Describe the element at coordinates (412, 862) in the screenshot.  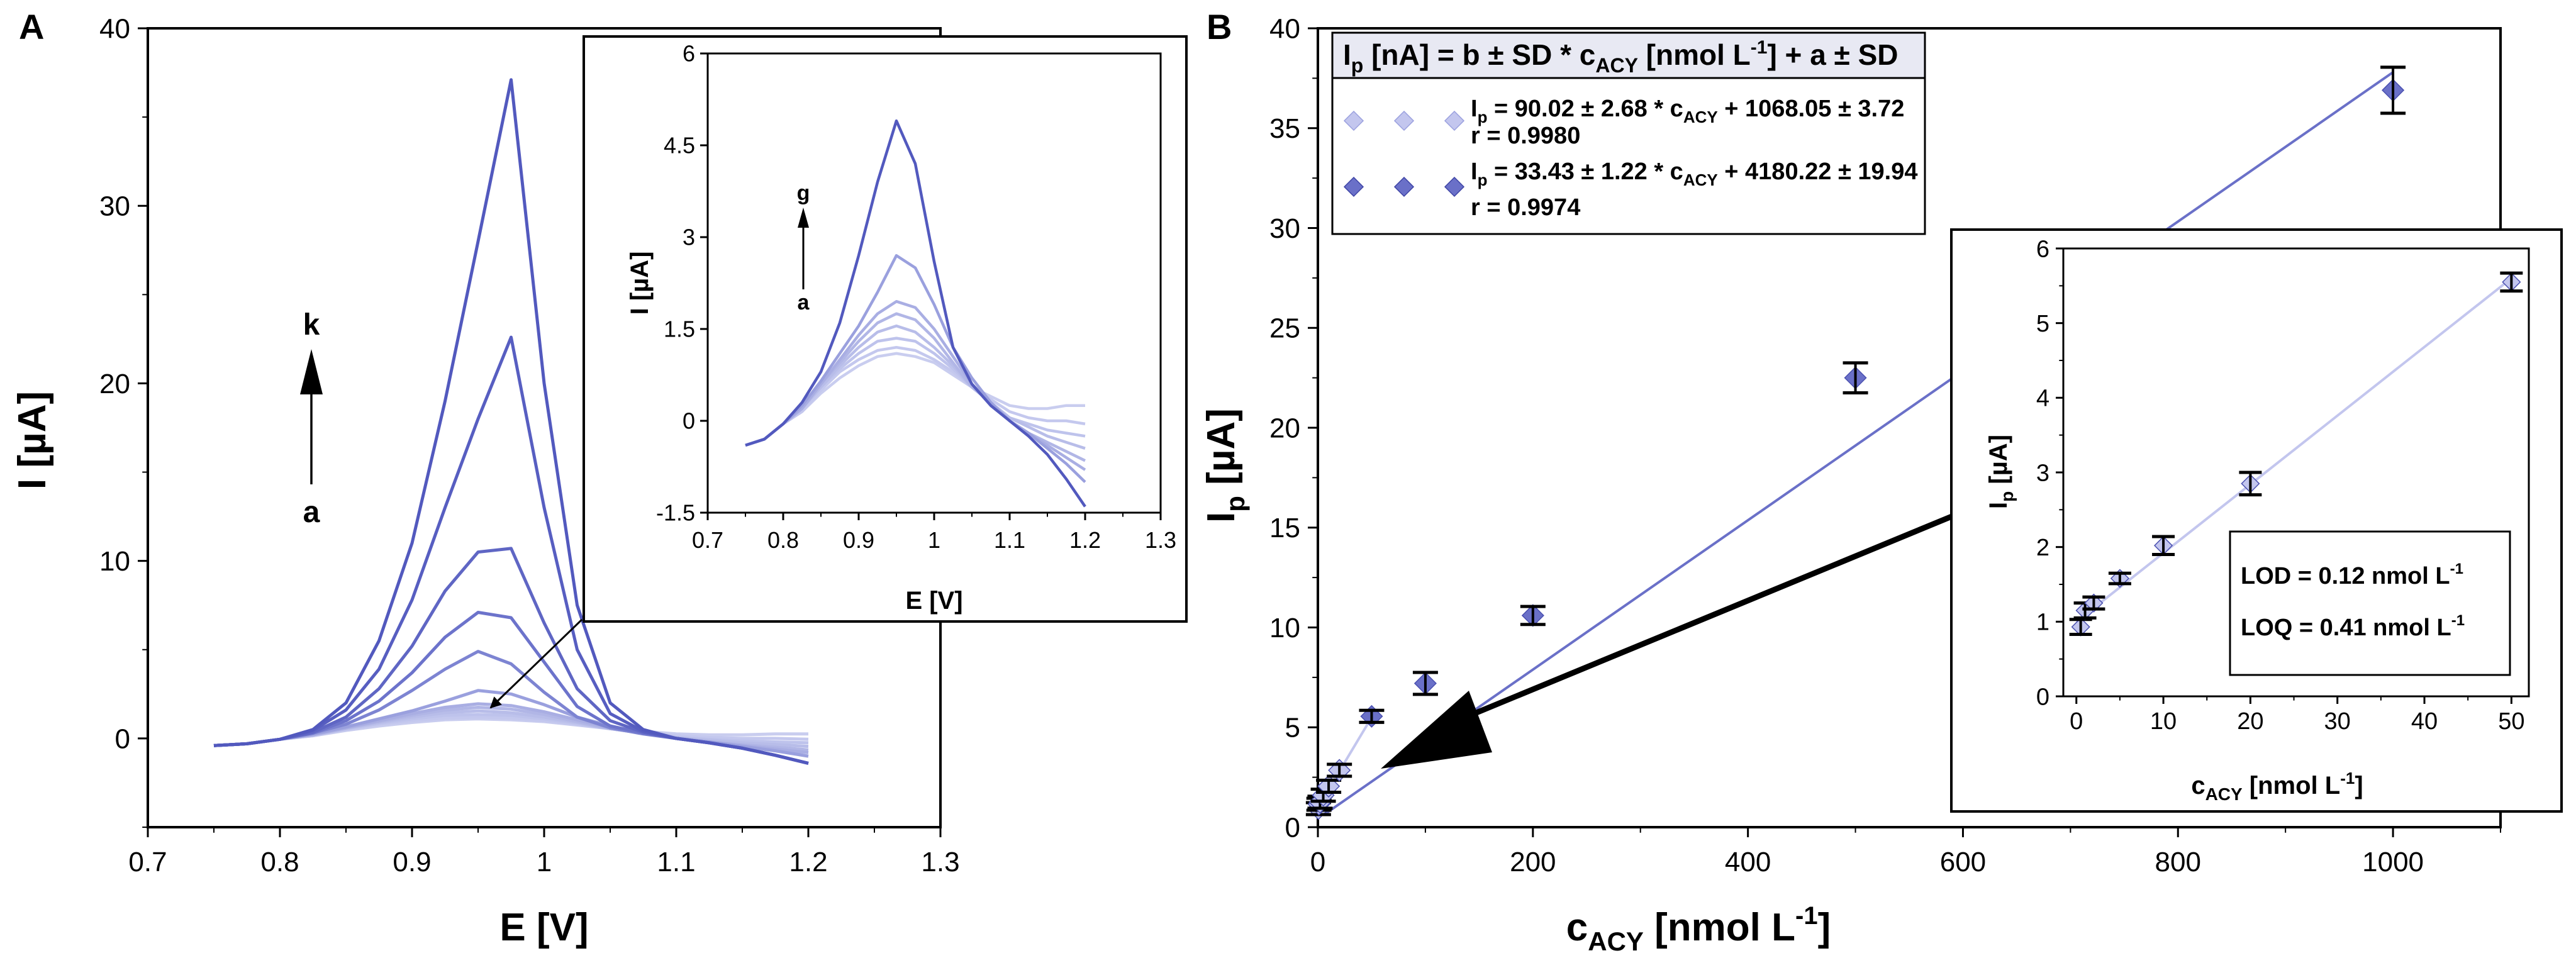
I see `main-voltammogram-xtick-label: 0.9` at that location.